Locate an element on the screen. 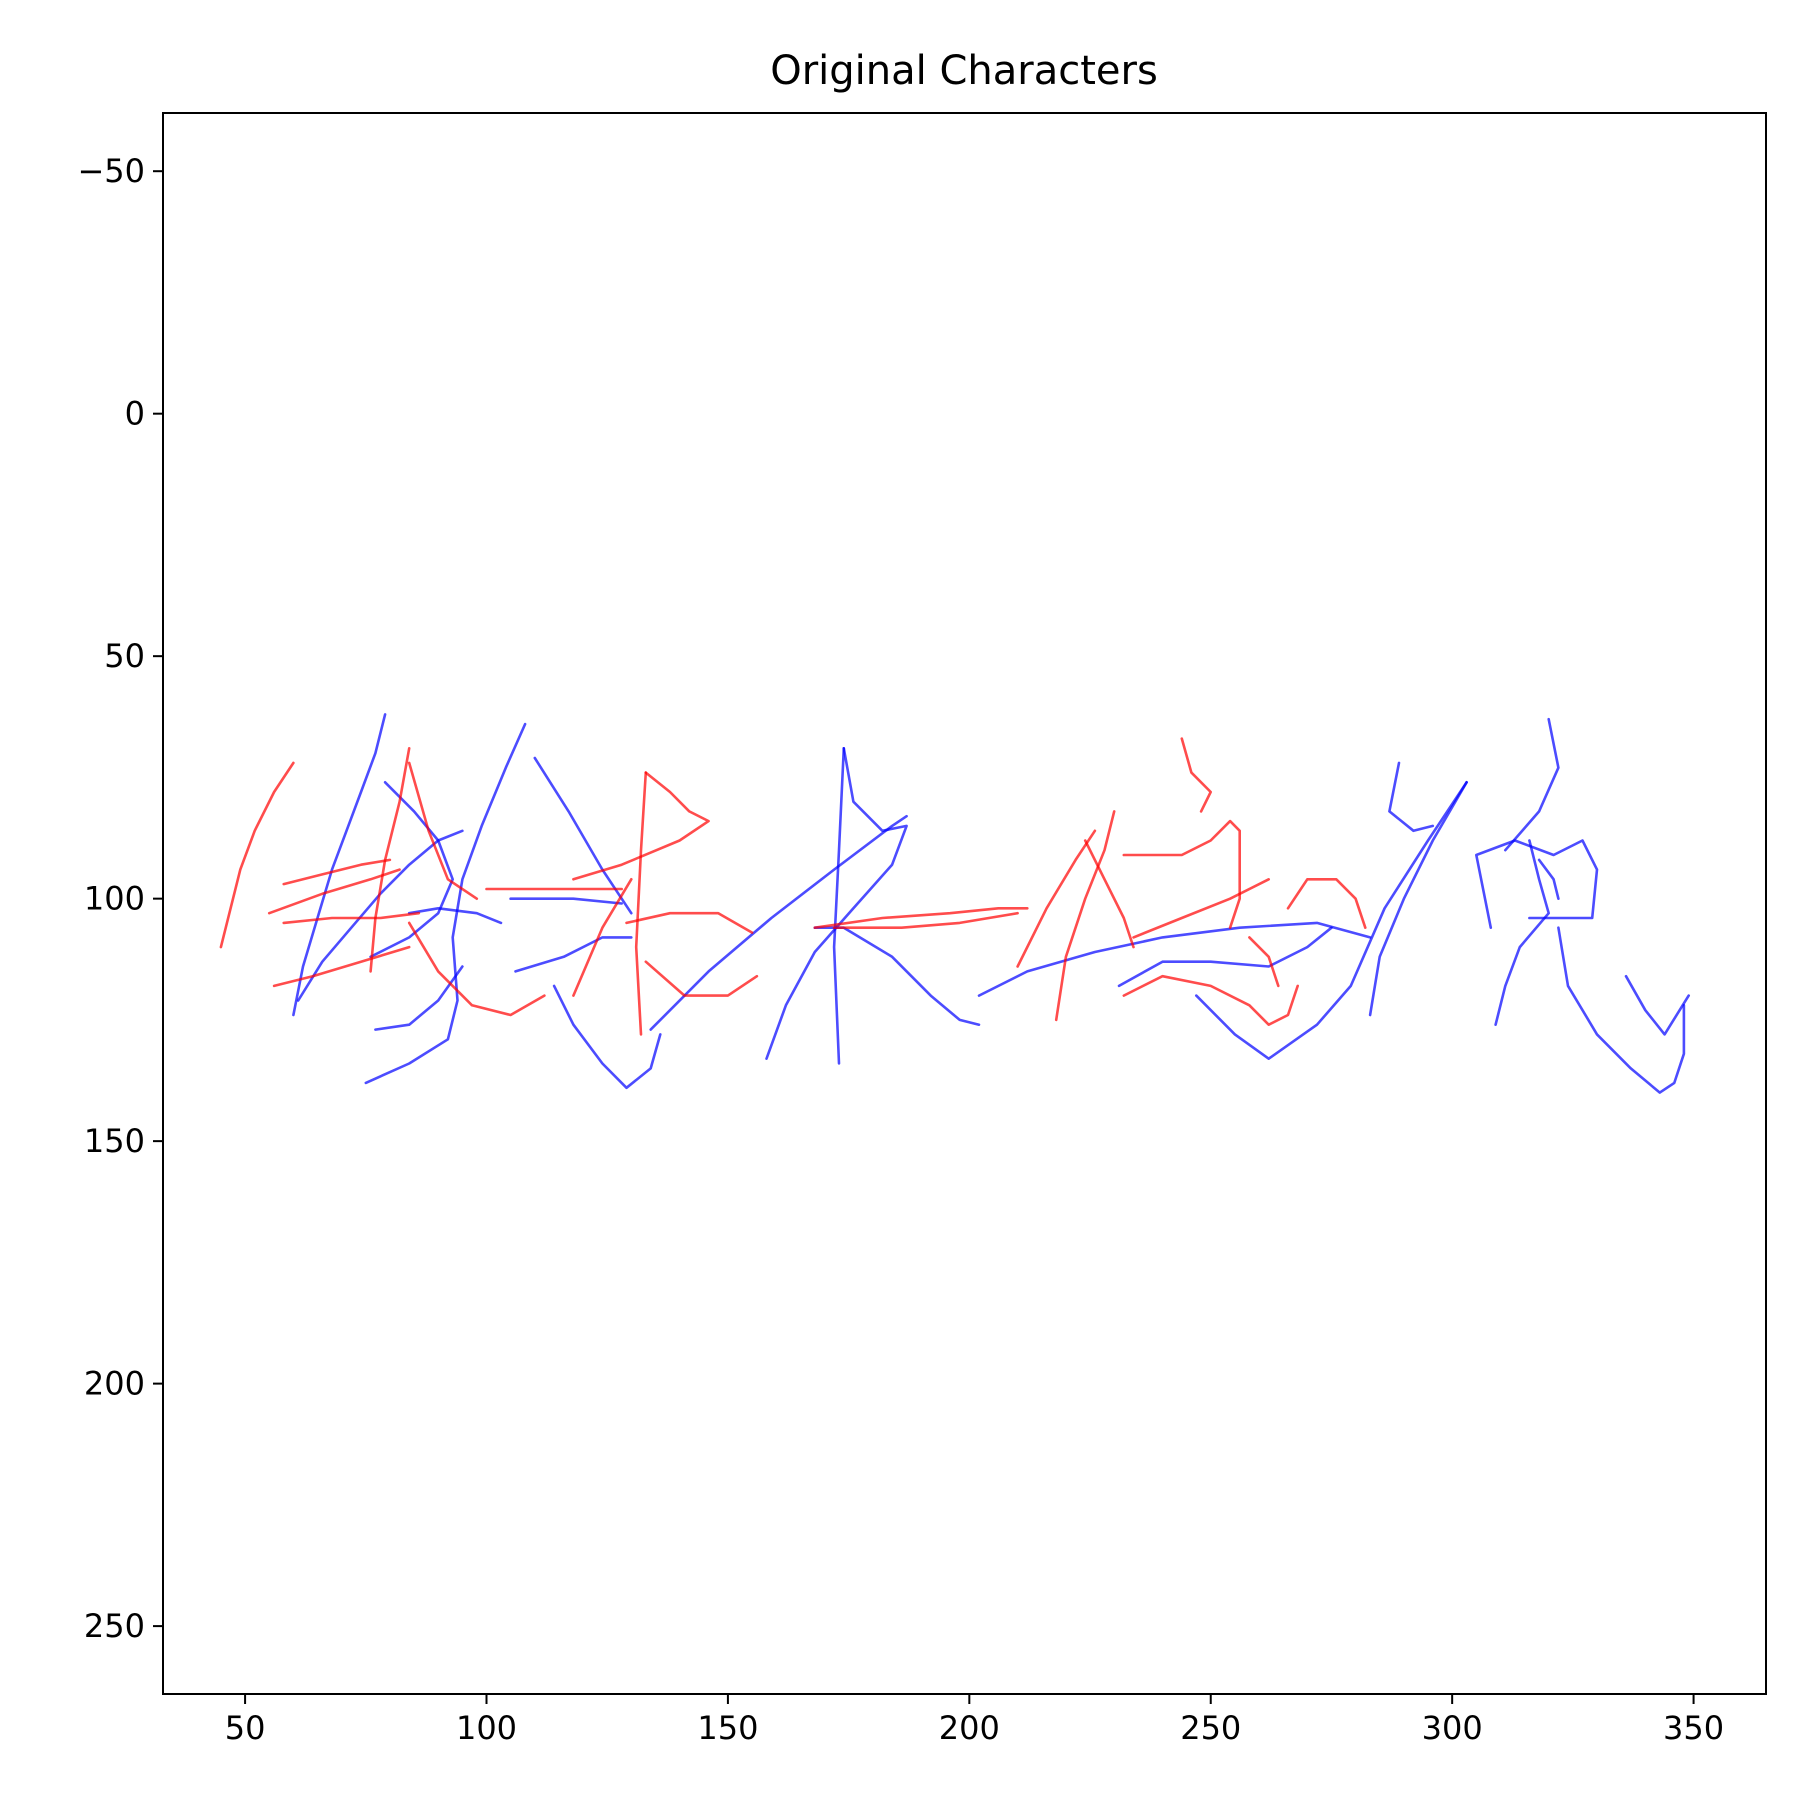 This screenshot has width=1800, height=1800. y-tick-label: 250 is located at coordinates (114, 1626).